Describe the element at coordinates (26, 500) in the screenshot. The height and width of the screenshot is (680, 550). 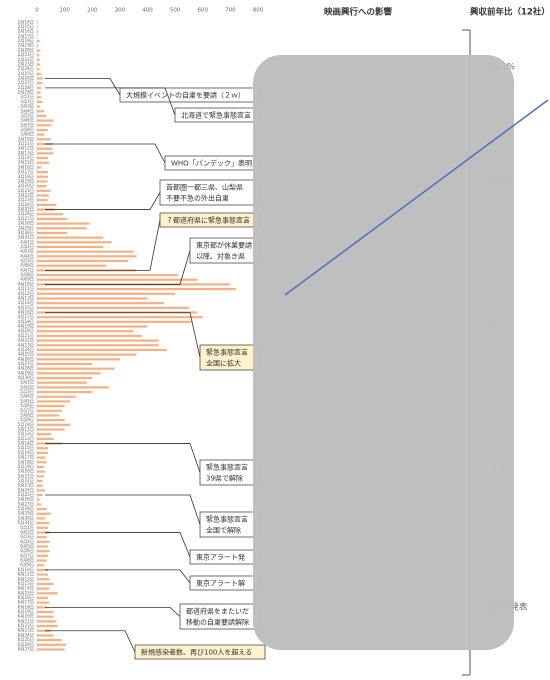
I see `y-tick-label: 5月26日` at that location.